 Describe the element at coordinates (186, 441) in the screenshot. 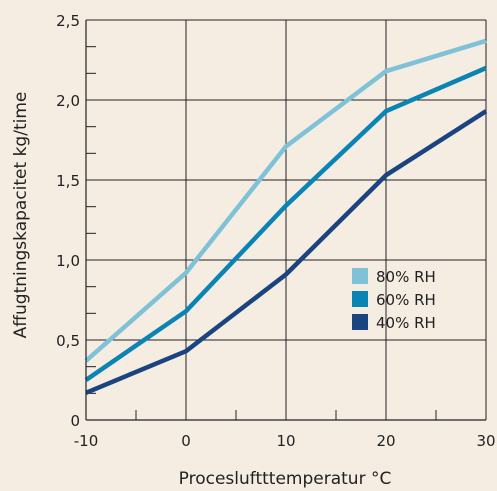

I see `x-tick-label: 0` at that location.